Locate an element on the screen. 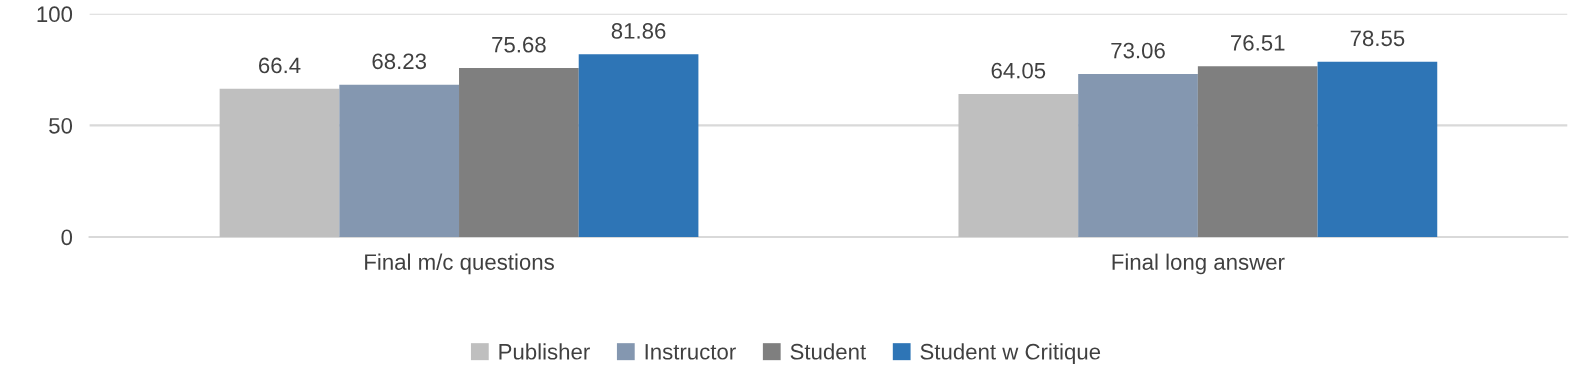 This screenshot has width=1572, height=384. data-label: 75.68 is located at coordinates (519, 44).